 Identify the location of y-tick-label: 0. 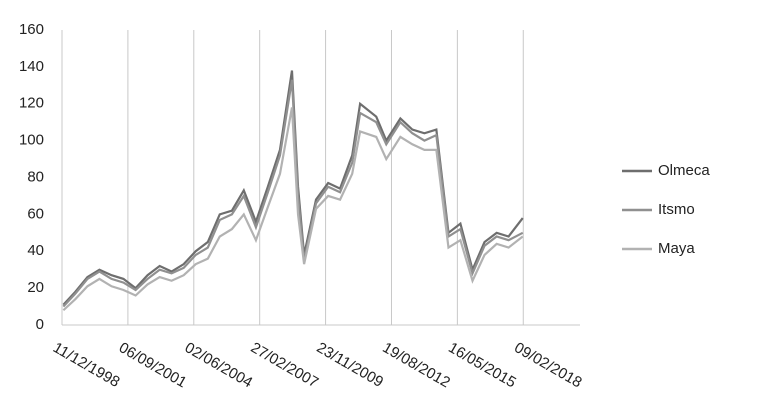
(40, 324).